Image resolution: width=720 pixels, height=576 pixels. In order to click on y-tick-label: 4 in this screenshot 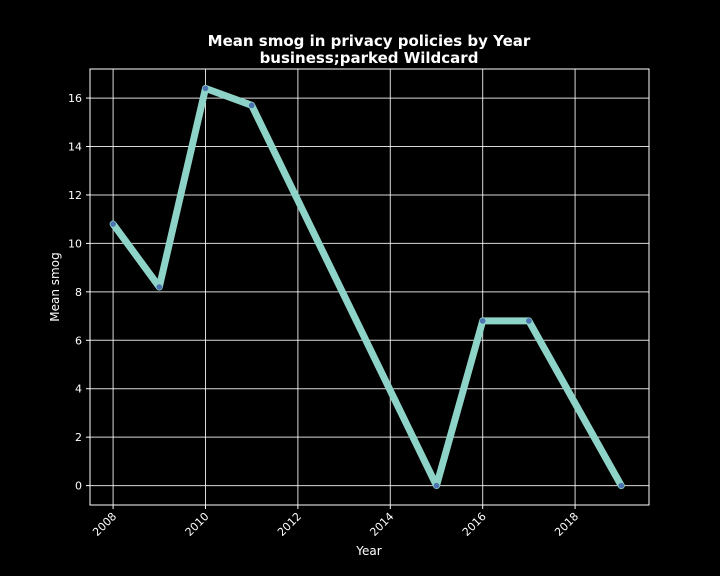, I will do `click(78, 389)`.